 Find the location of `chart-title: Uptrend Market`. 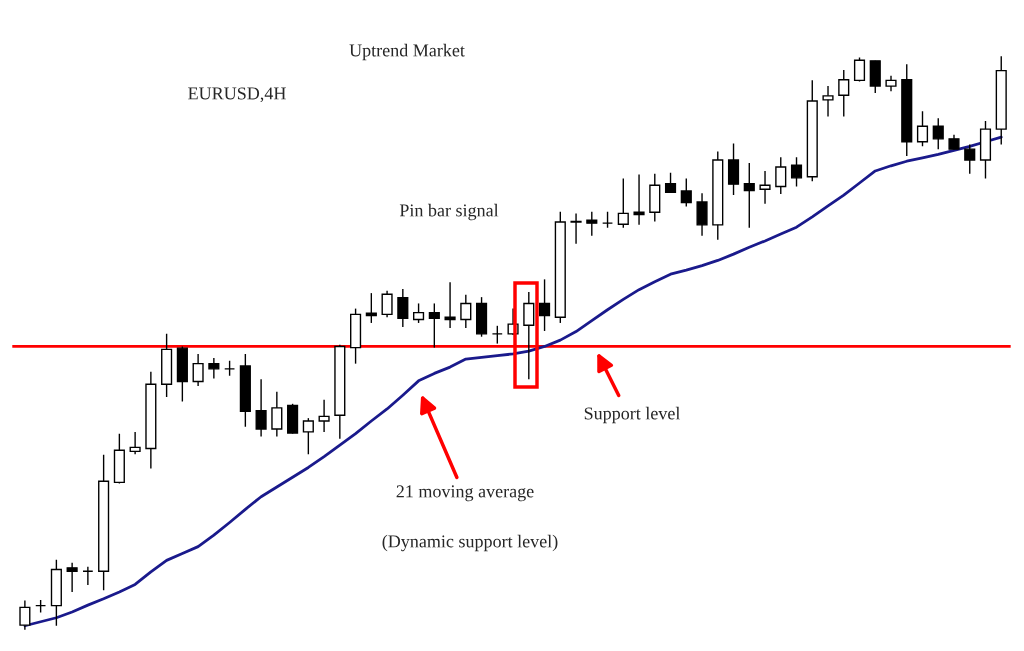

chart-title: Uptrend Market is located at coordinates (407, 52).